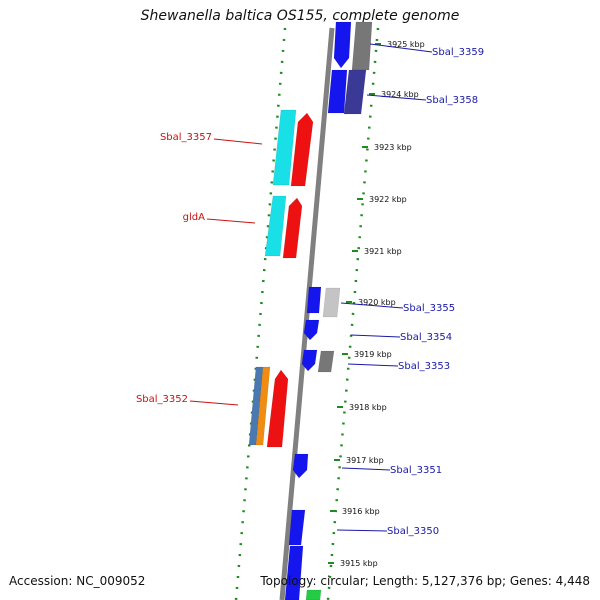  Describe the element at coordinates (429, 308) in the screenshot. I see `gene-label-forward: Sbal_3355` at that location.